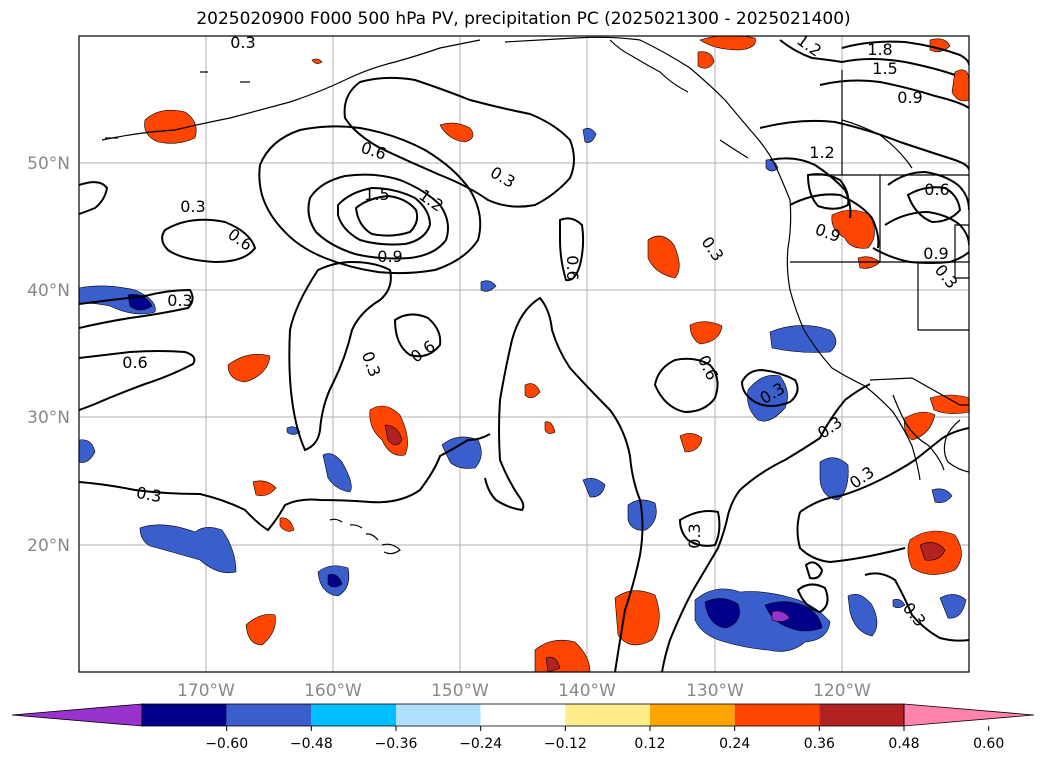 The height and width of the screenshot is (765, 1047). What do you see at coordinates (903, 744) in the screenshot?
I see `colorbar-tick-label: 0.48` at bounding box center [903, 744].